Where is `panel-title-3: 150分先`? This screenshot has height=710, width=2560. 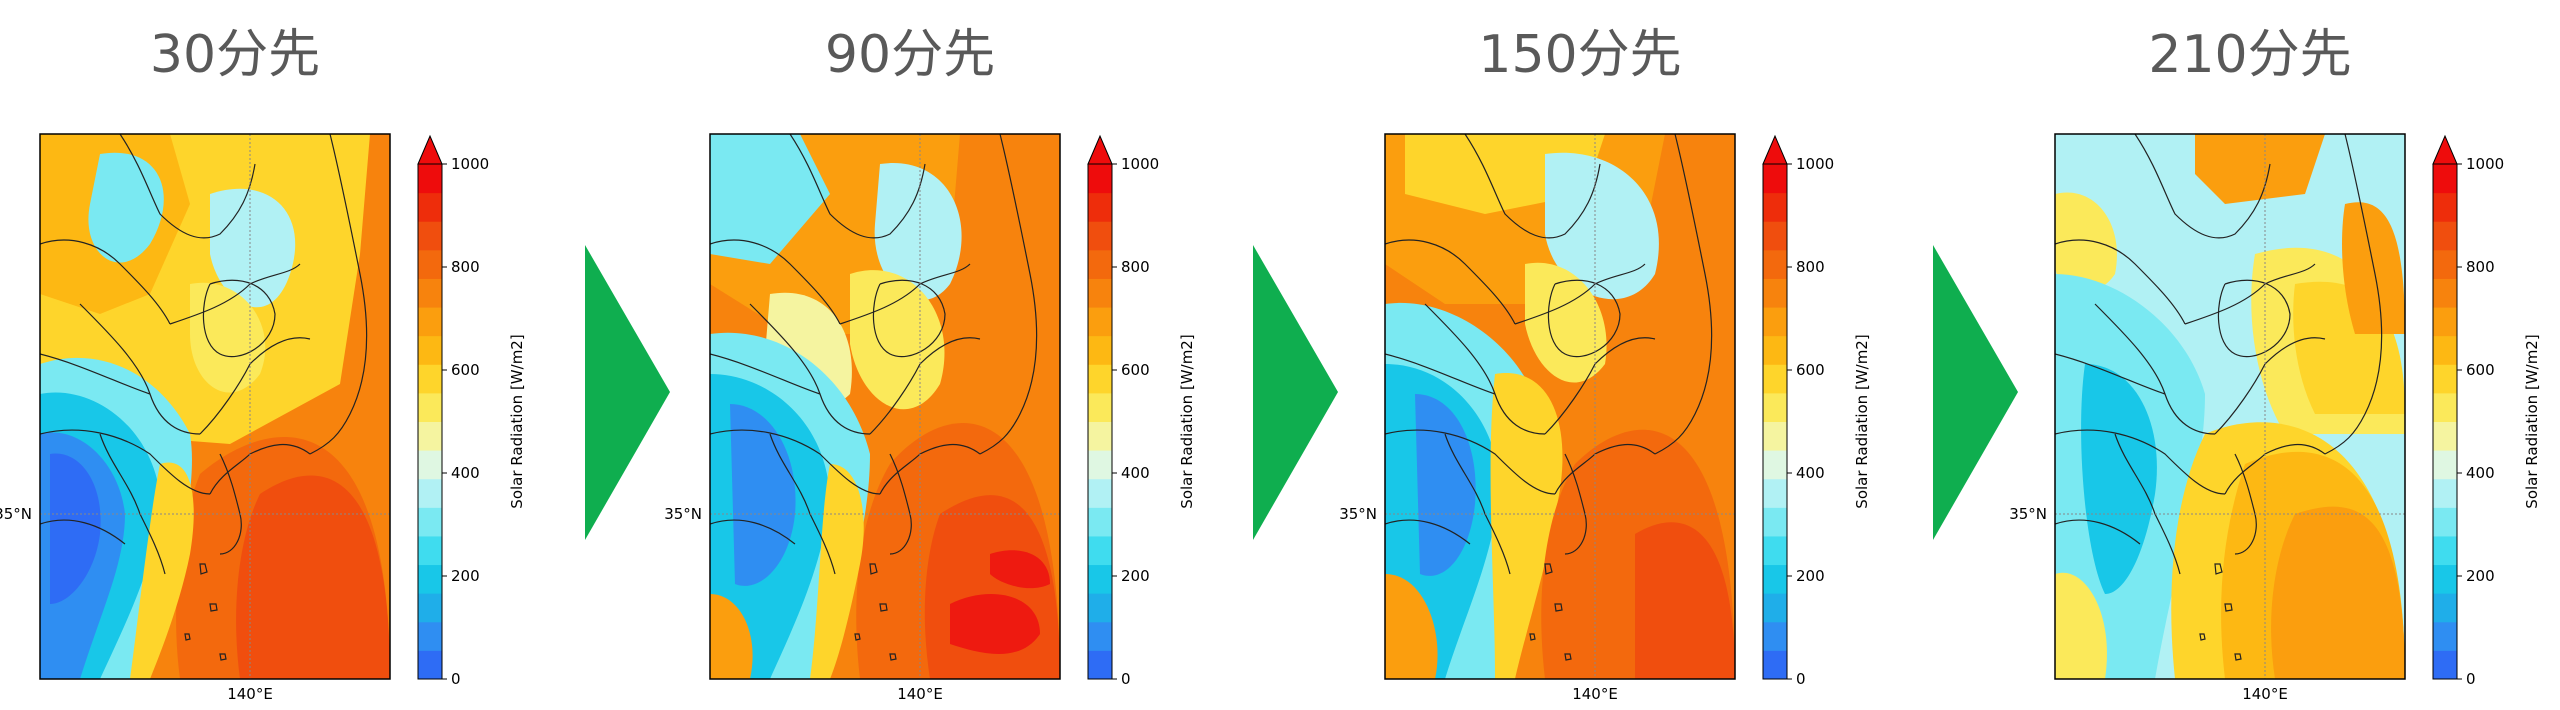
panel-title-3: 150分先 is located at coordinates (1580, 55).